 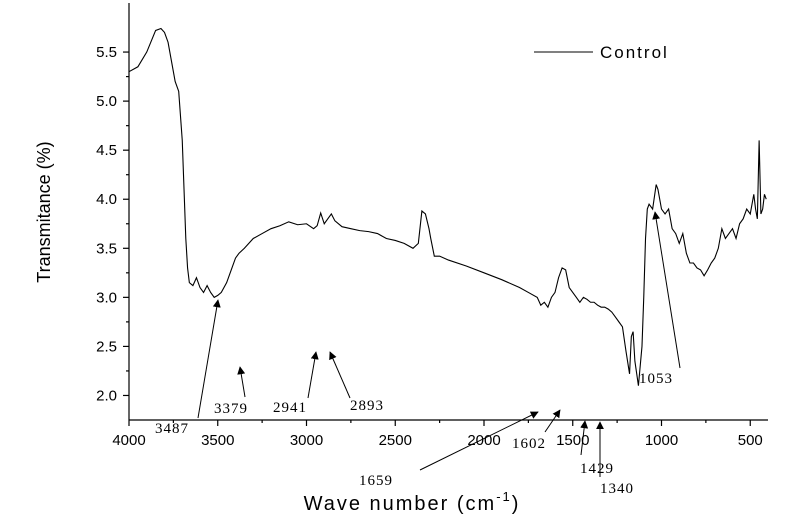 What do you see at coordinates (376, 481) in the screenshot?
I see `peak-label: 1659` at bounding box center [376, 481].